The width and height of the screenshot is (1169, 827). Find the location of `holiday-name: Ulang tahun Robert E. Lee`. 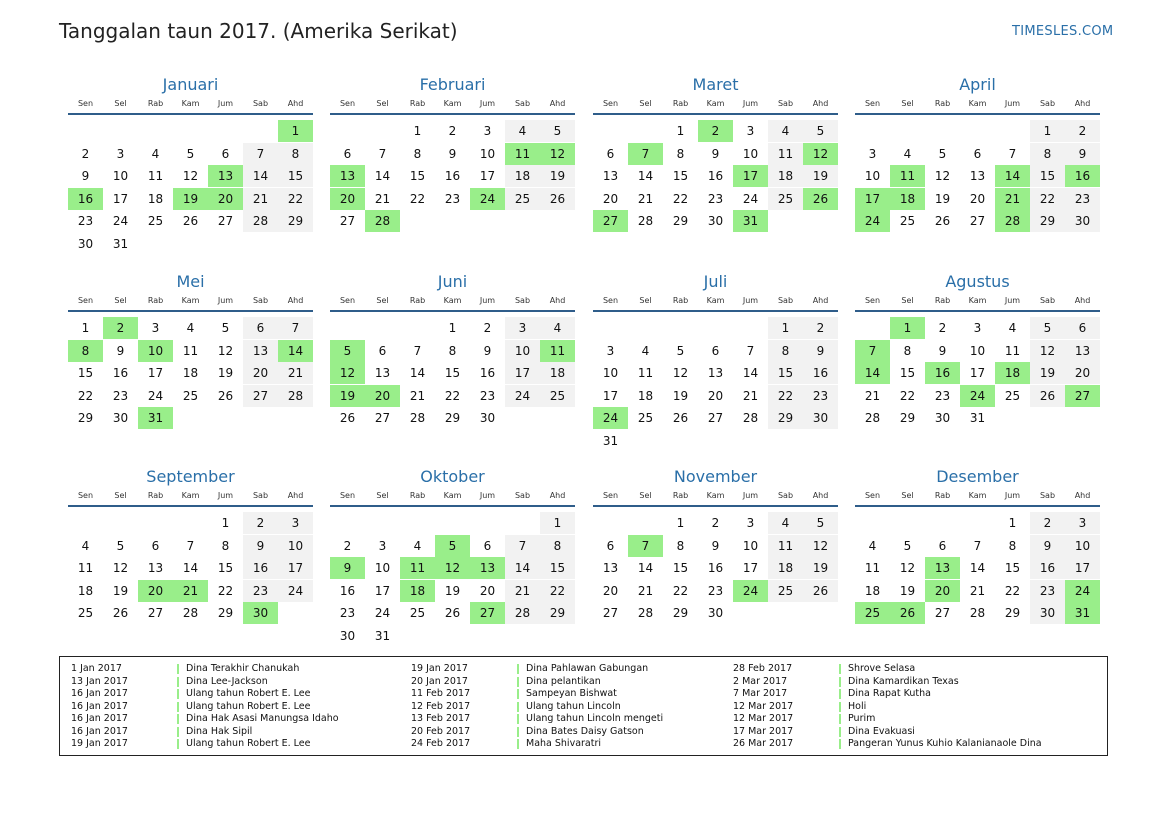

holiday-name: Ulang tahun Robert E. Lee is located at coordinates (248, 743).